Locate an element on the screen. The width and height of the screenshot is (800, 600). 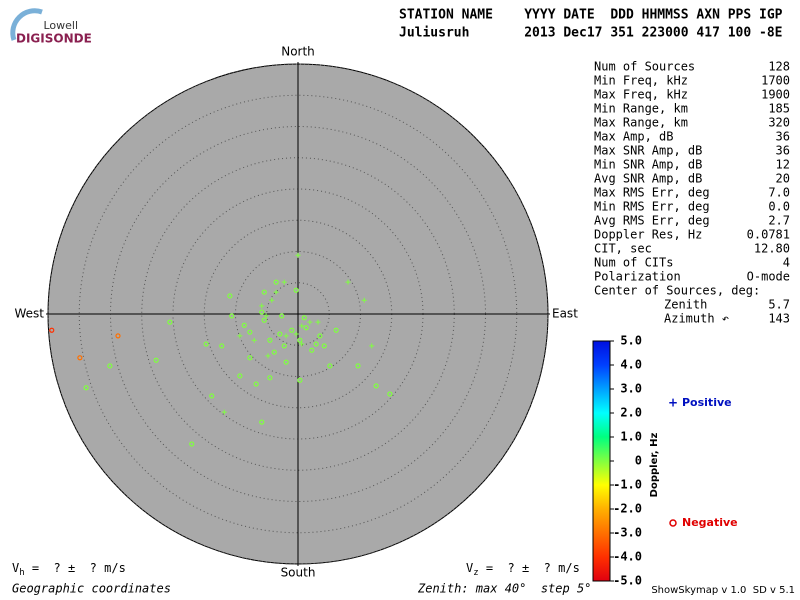
logo-top: Lowell is located at coordinates (60, 25).